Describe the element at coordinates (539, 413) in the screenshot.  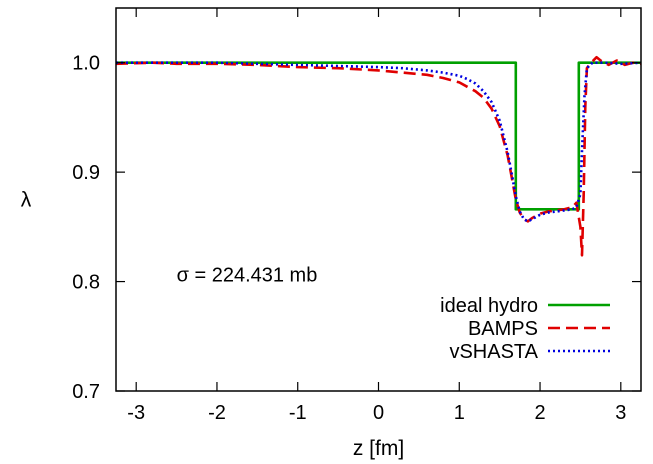
I see `x-tick-label: 2` at that location.